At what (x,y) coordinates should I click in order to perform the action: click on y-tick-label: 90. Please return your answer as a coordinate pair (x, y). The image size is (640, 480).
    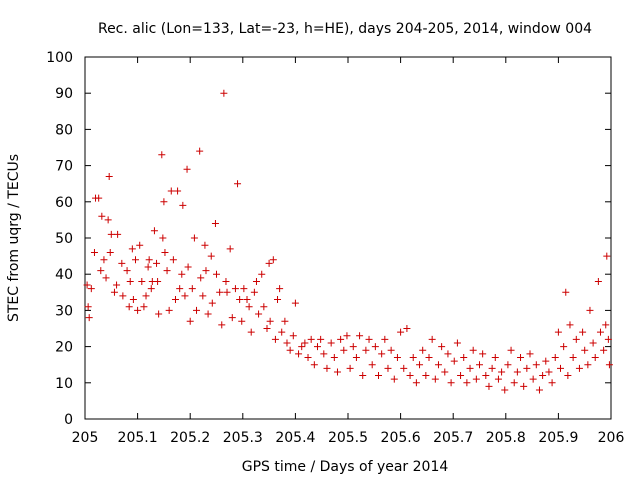
    Looking at the image, I should click on (64, 94).